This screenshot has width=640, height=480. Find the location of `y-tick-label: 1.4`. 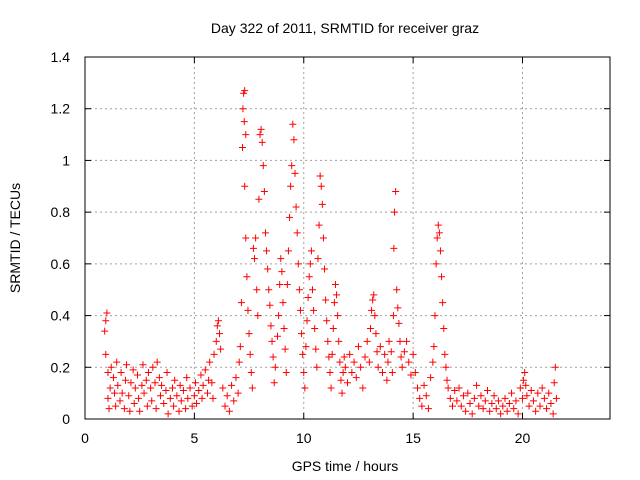

y-tick-label: 1.4 is located at coordinates (61, 57).